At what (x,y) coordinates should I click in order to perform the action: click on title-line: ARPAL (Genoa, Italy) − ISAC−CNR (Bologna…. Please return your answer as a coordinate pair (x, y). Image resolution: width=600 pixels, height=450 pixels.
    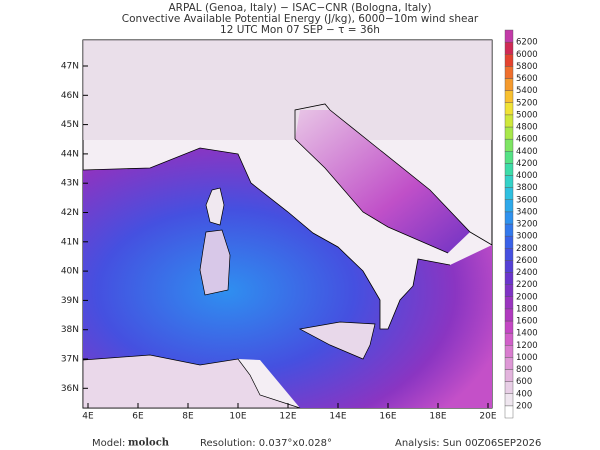
    Looking at the image, I should click on (299, 8).